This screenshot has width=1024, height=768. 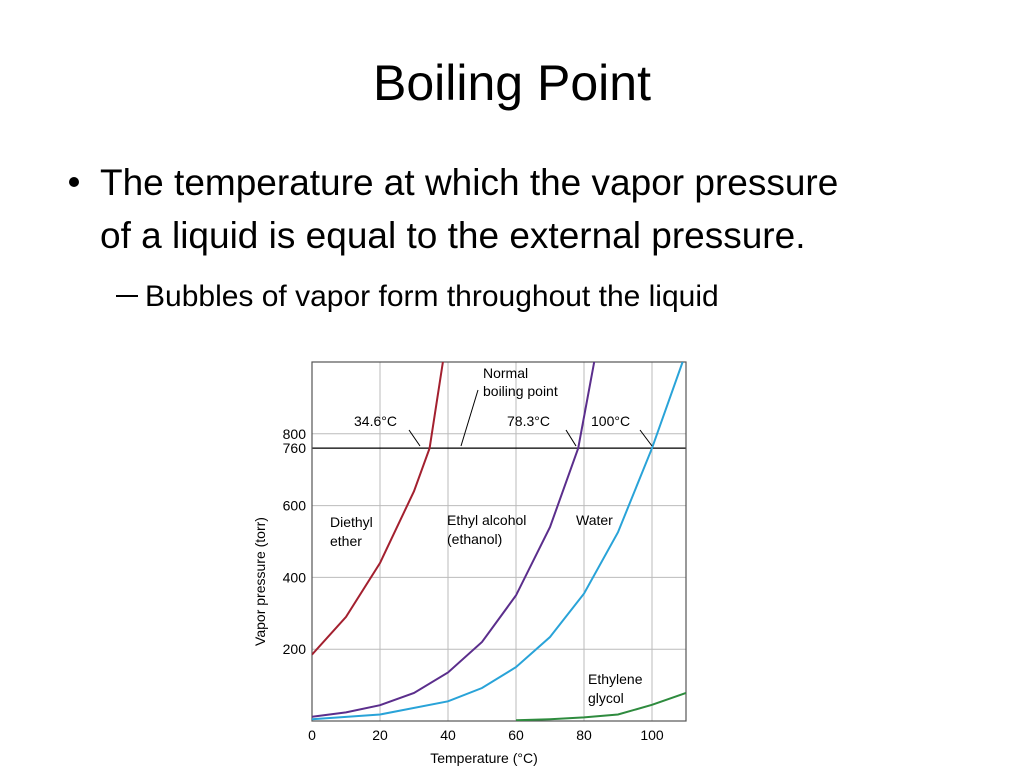 I want to click on y-tick-label: 760, so click(x=295, y=448).